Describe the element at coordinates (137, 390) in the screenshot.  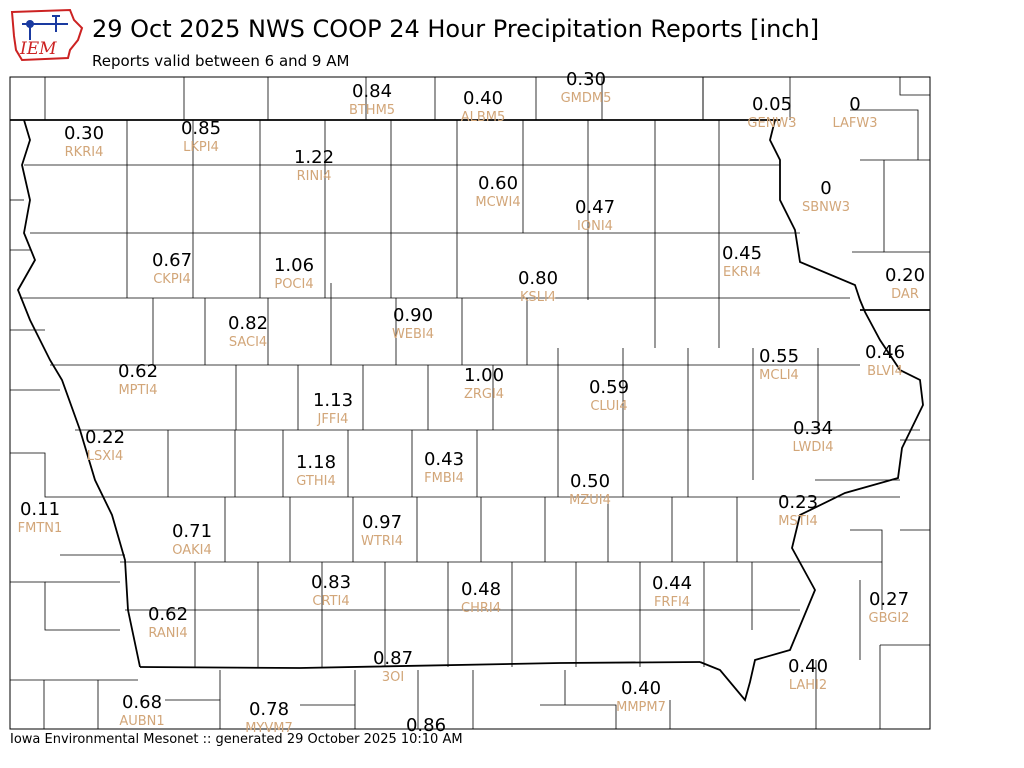
I see `station-id: MPTI4` at that location.